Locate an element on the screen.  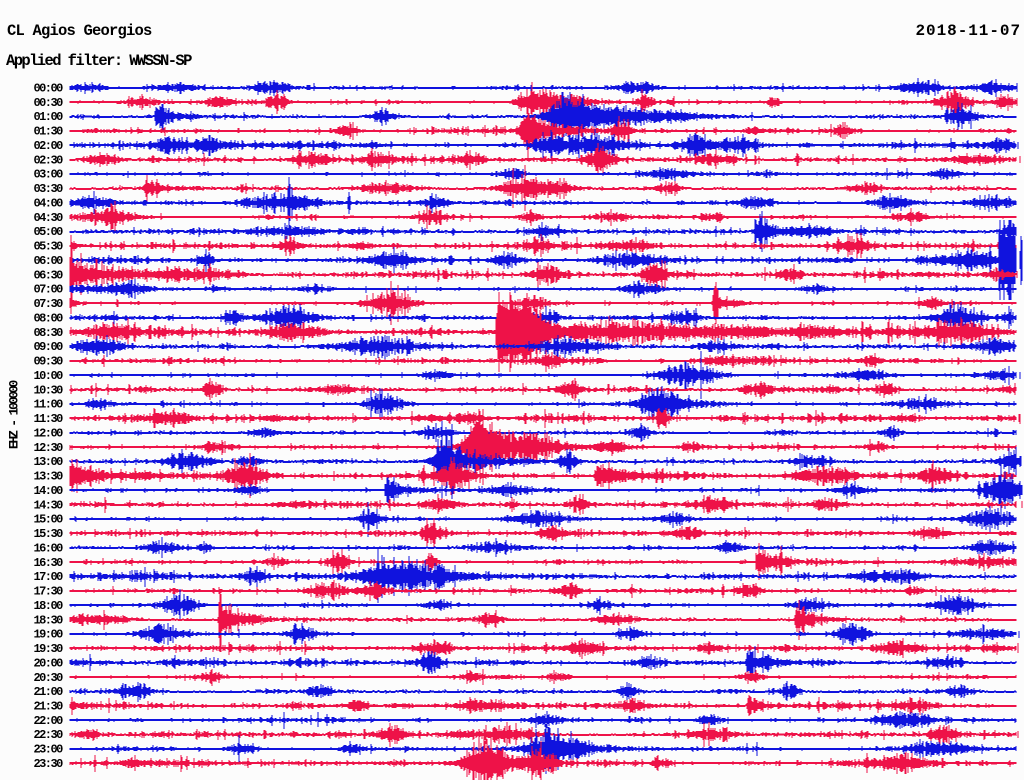
svg-text: 15:00 is located at coordinates (49, 520).